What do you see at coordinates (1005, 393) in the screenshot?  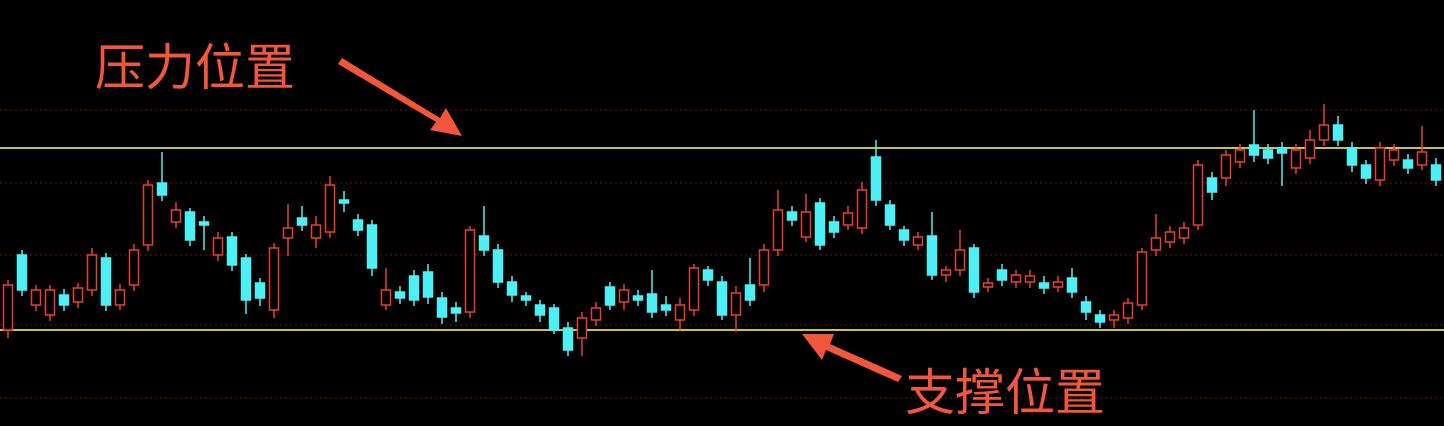 I see `annotation-support: 支撑位置` at bounding box center [1005, 393].